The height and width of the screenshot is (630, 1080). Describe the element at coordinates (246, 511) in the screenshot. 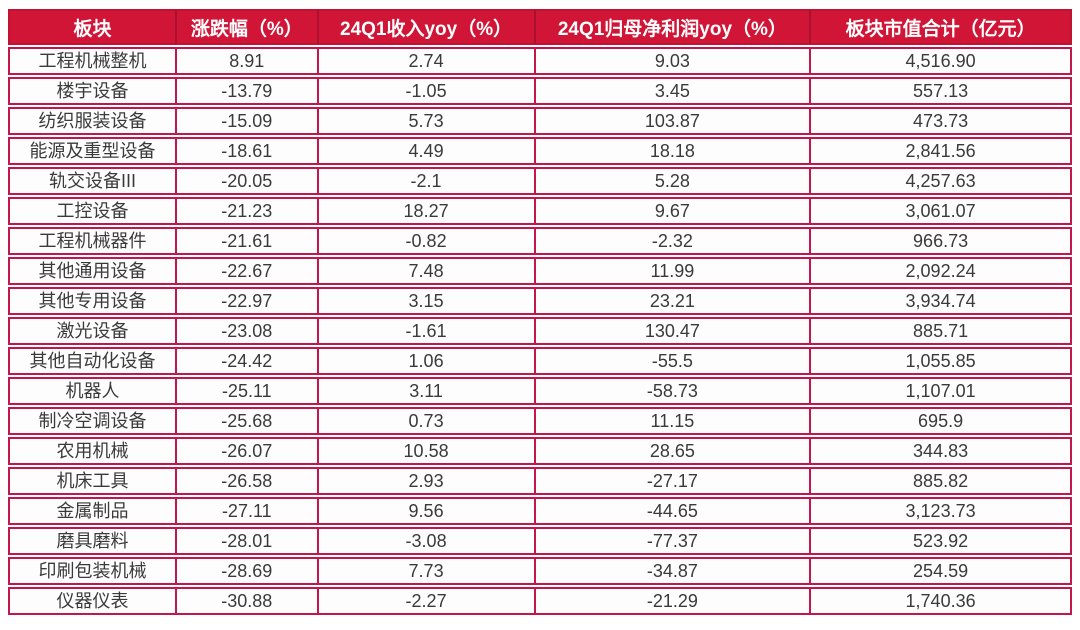

I see `value-cell: -27.11` at that location.